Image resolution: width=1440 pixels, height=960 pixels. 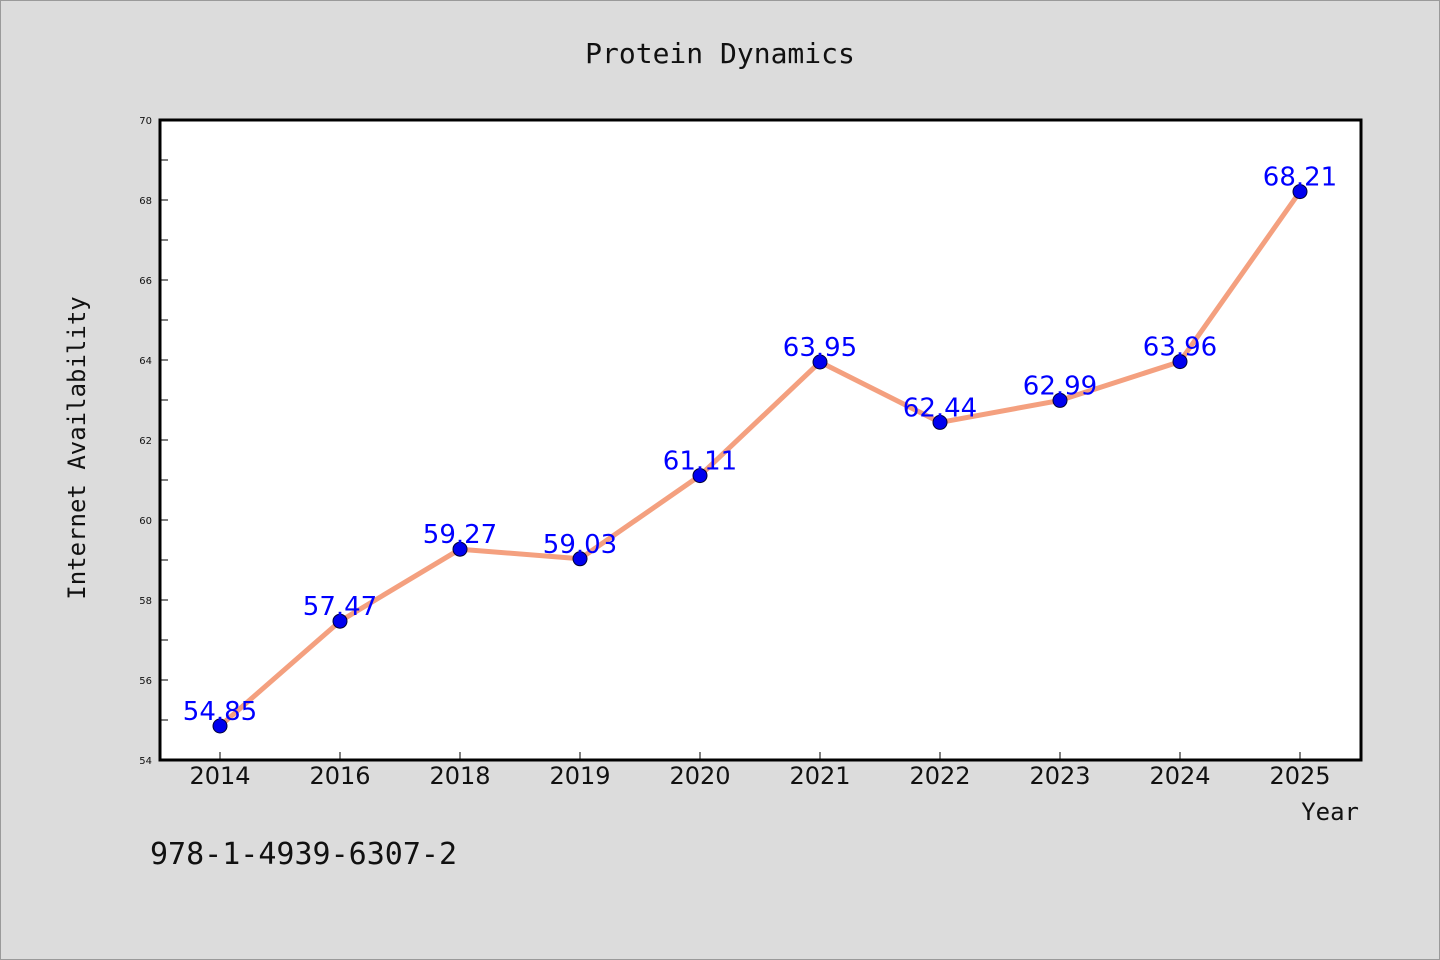 I want to click on x-tick-label: 2018, so click(x=459, y=776).